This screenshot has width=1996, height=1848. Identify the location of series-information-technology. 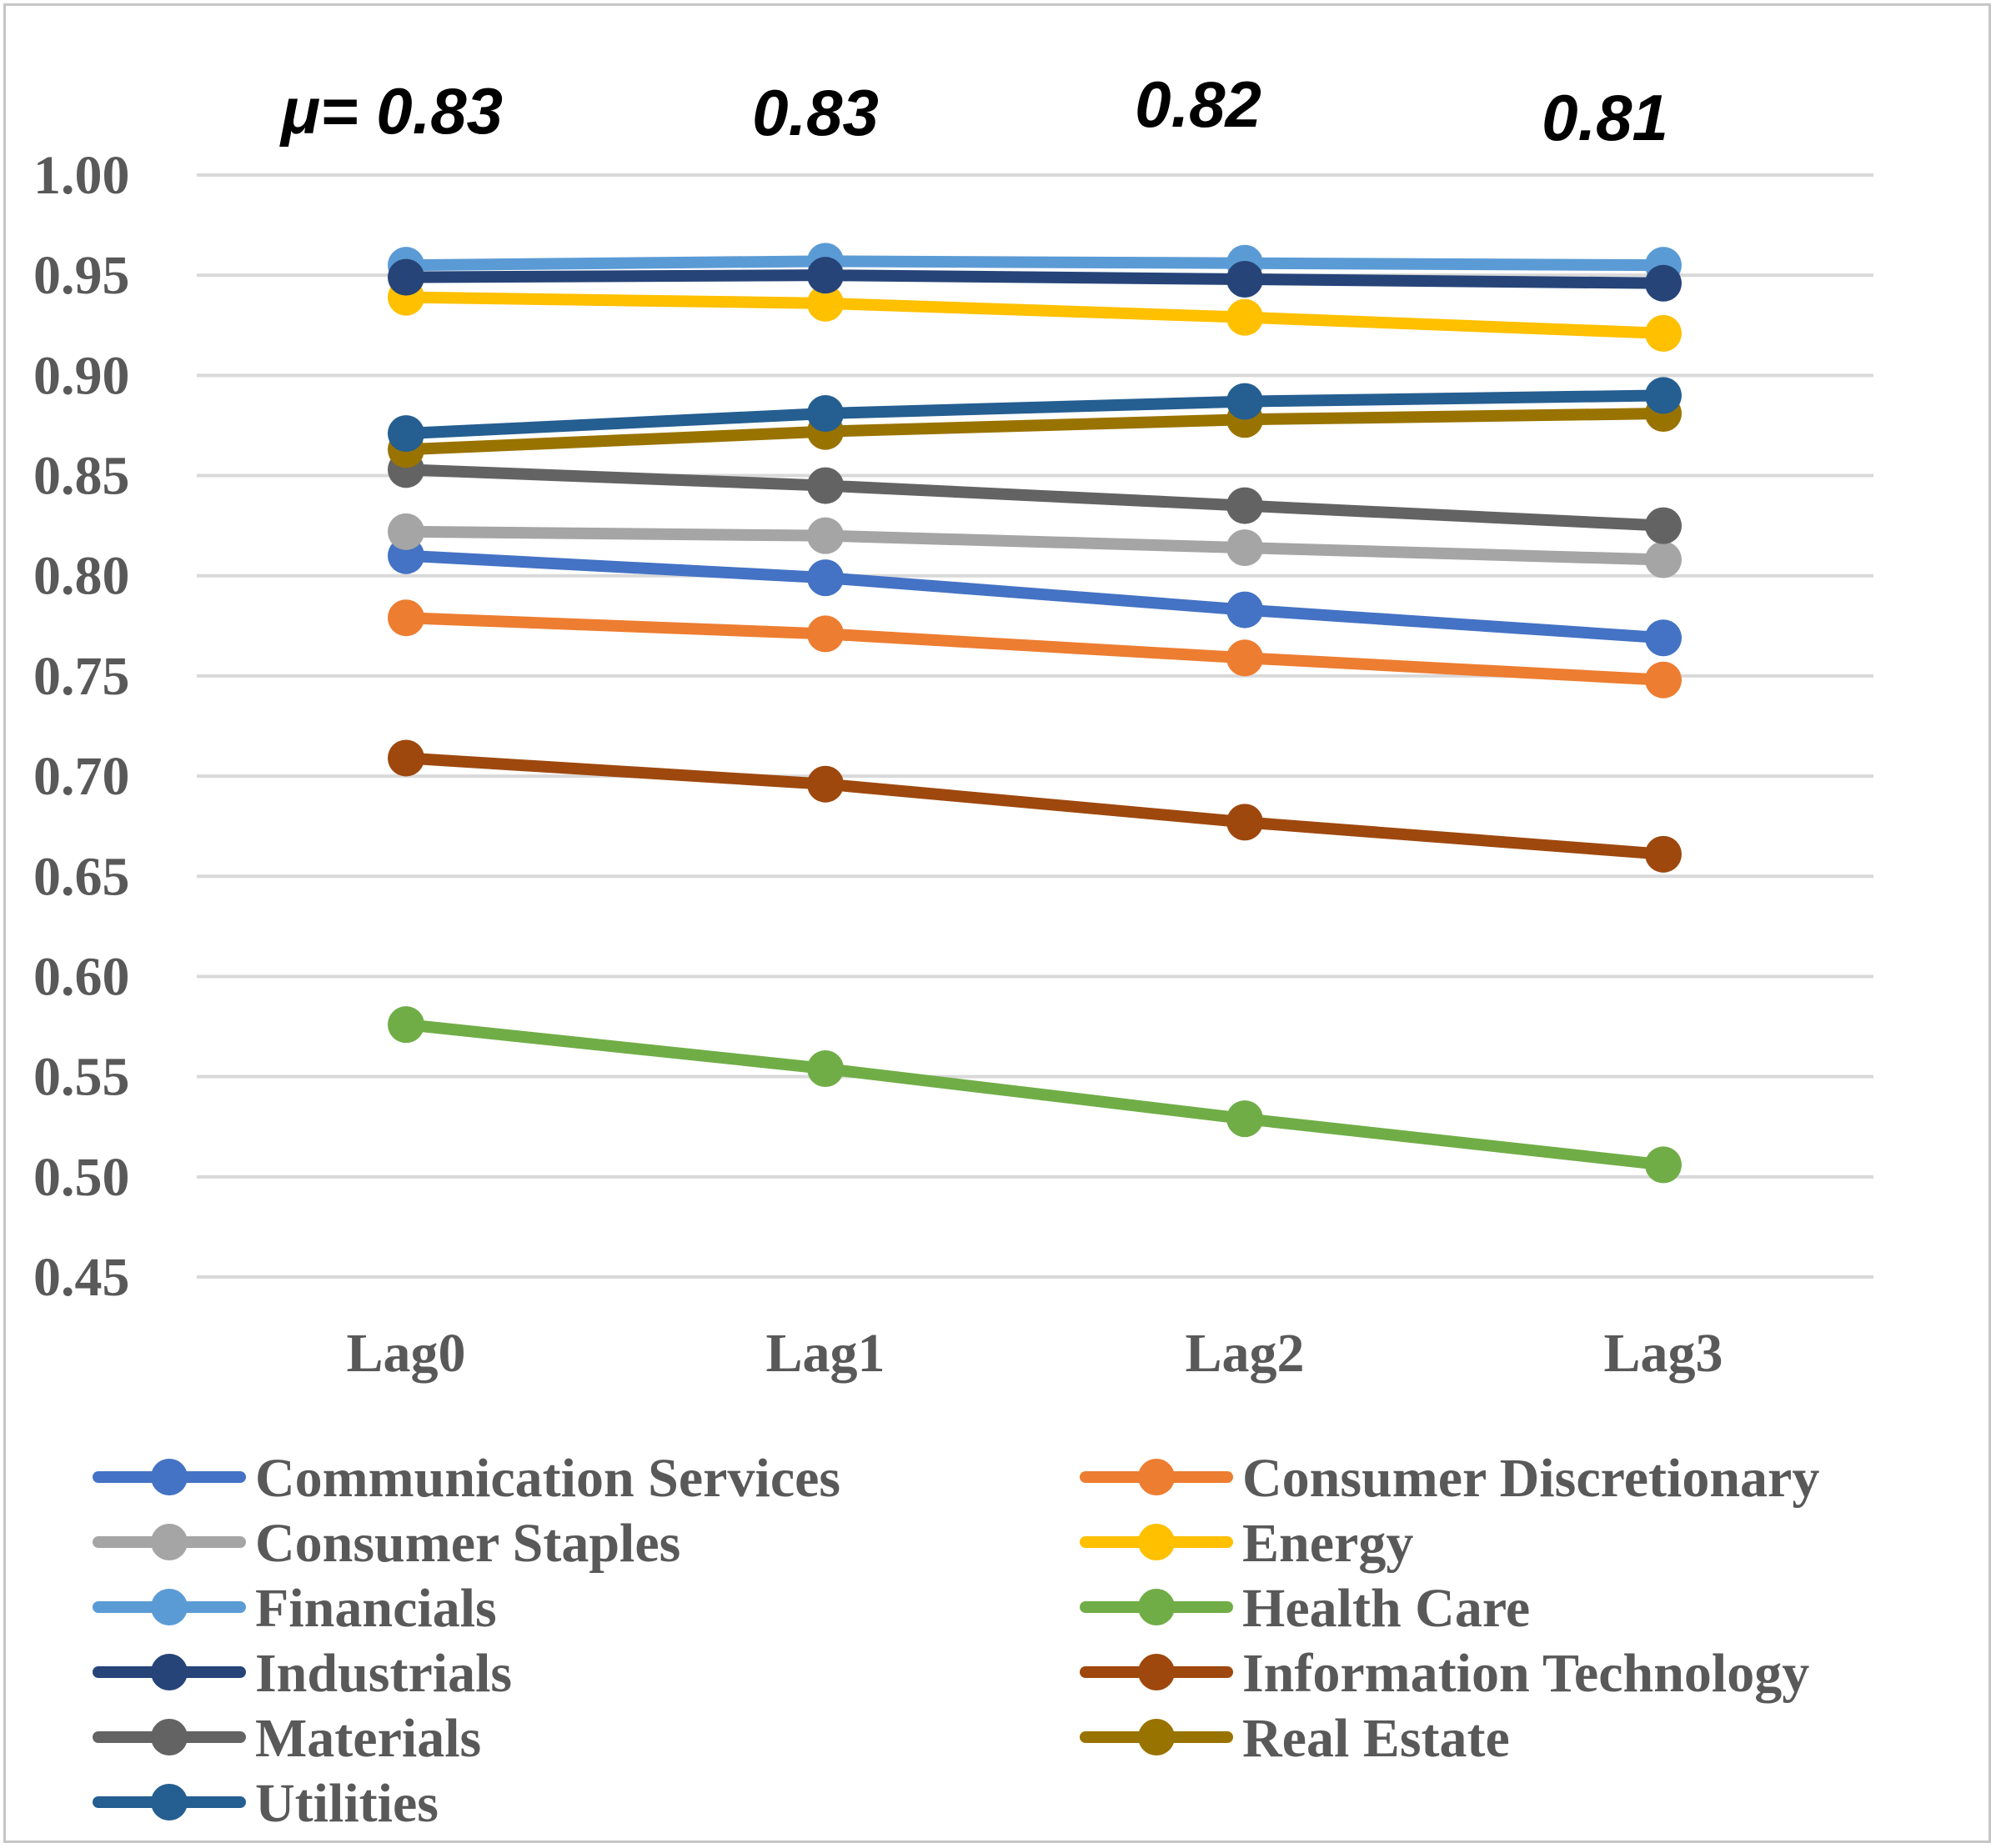
(1035, 806).